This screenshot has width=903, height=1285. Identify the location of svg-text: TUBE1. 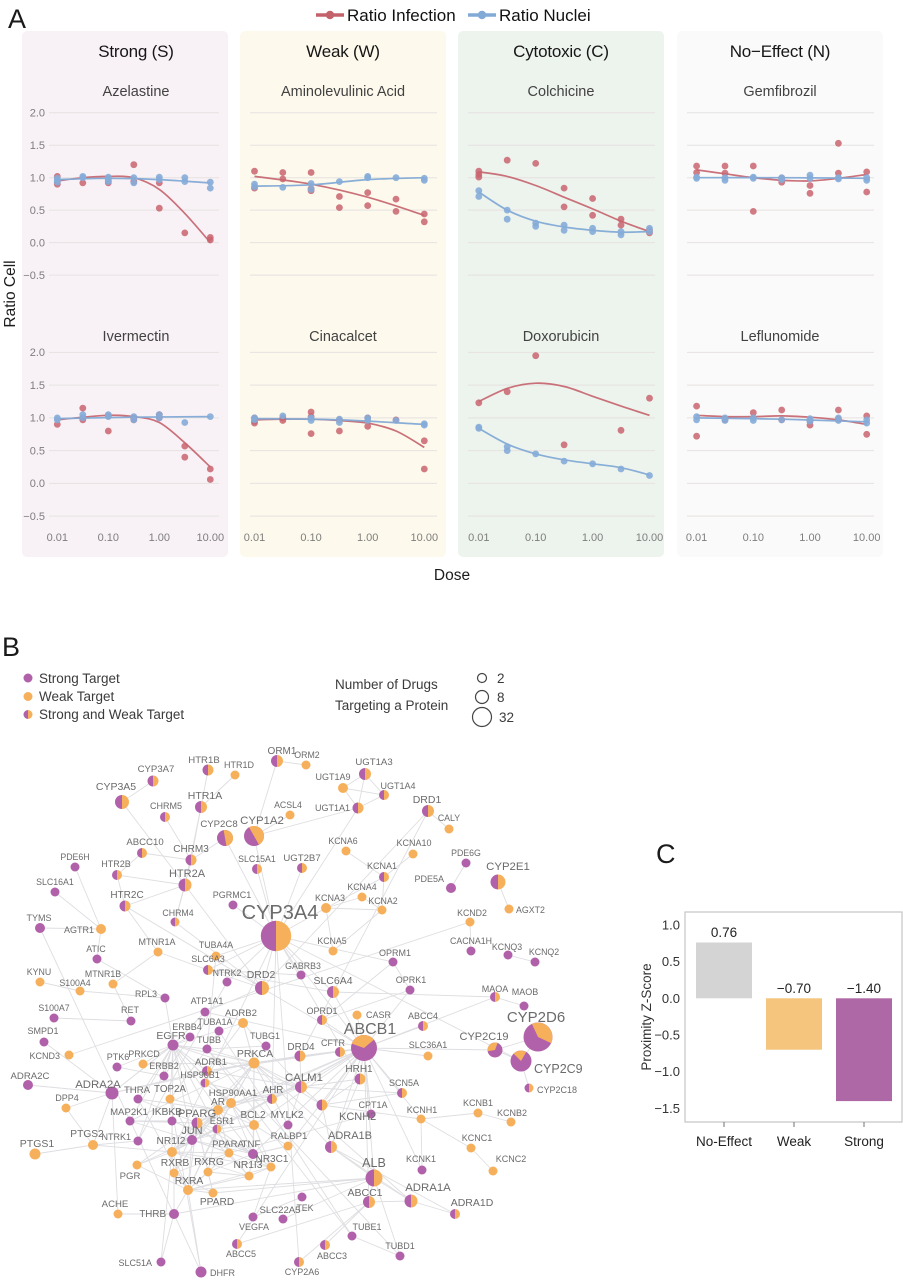
(366, 1227).